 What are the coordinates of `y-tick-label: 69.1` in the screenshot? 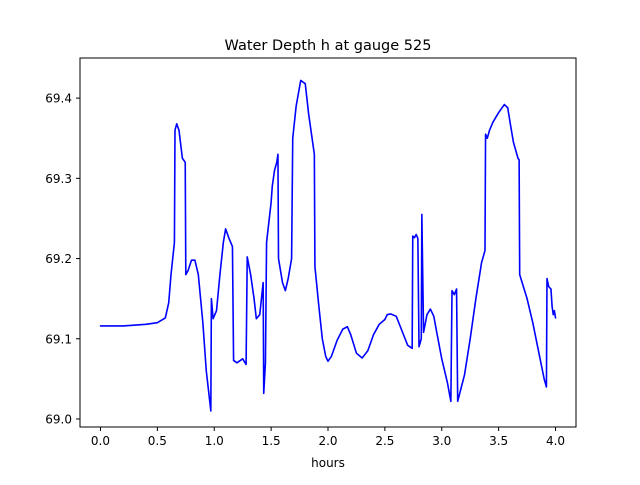 It's located at (58, 339).